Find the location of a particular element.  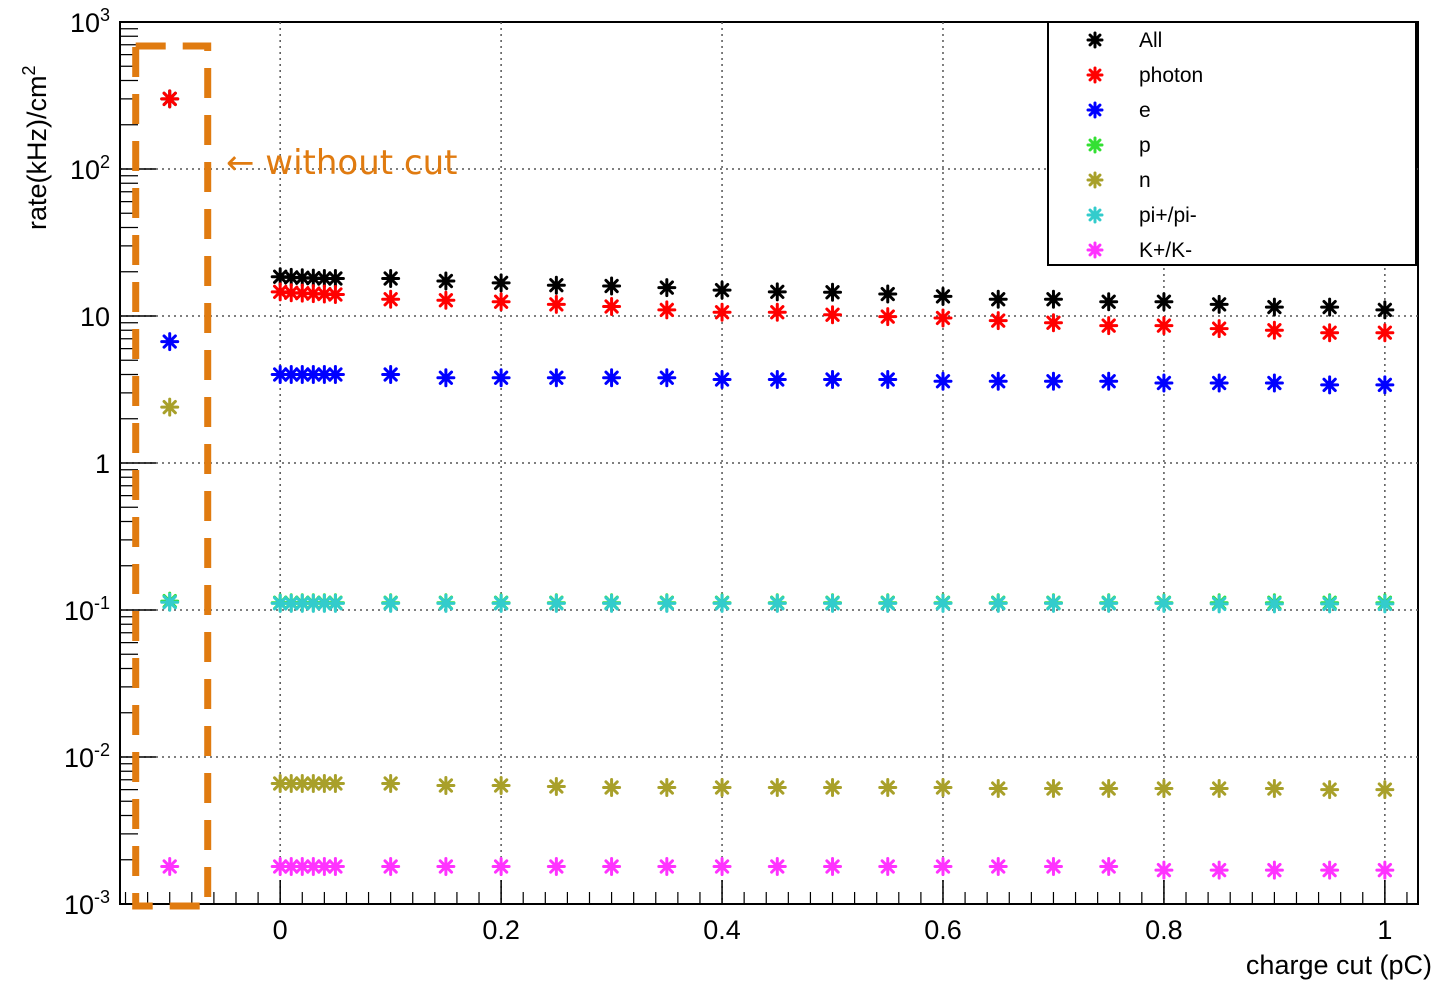

y-tick-label: 10⁻² is located at coordinates (87, 756).